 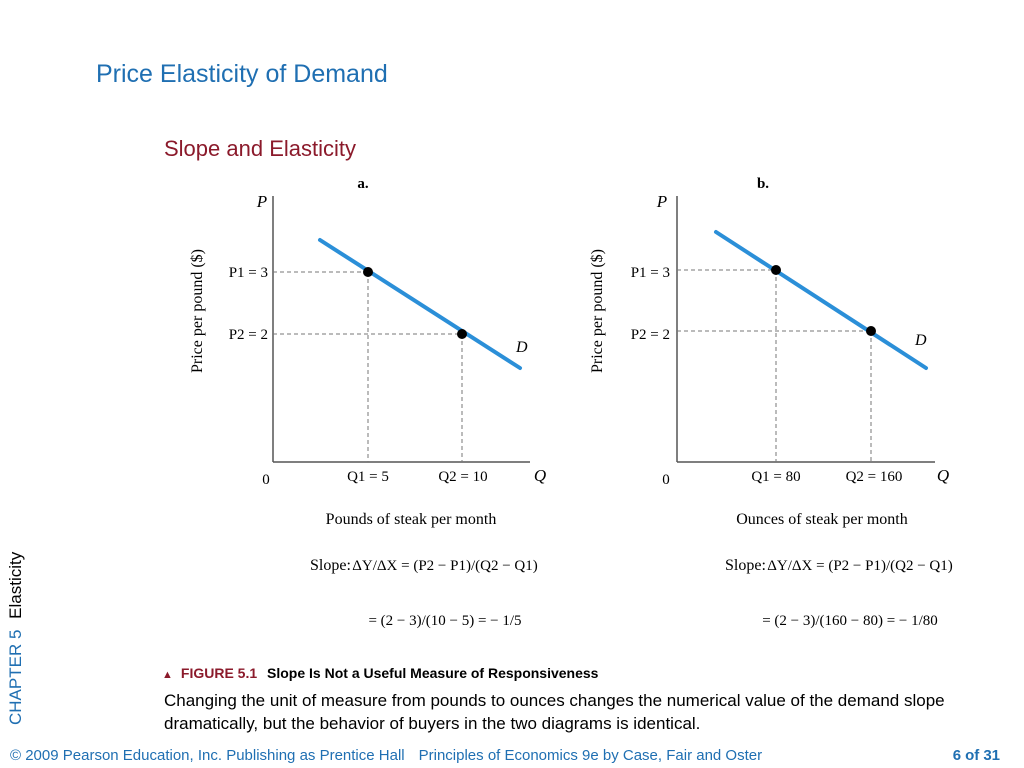 What do you see at coordinates (197, 311) in the screenshot?
I see `panel-a-y-title: Price per pound ($)` at bounding box center [197, 311].